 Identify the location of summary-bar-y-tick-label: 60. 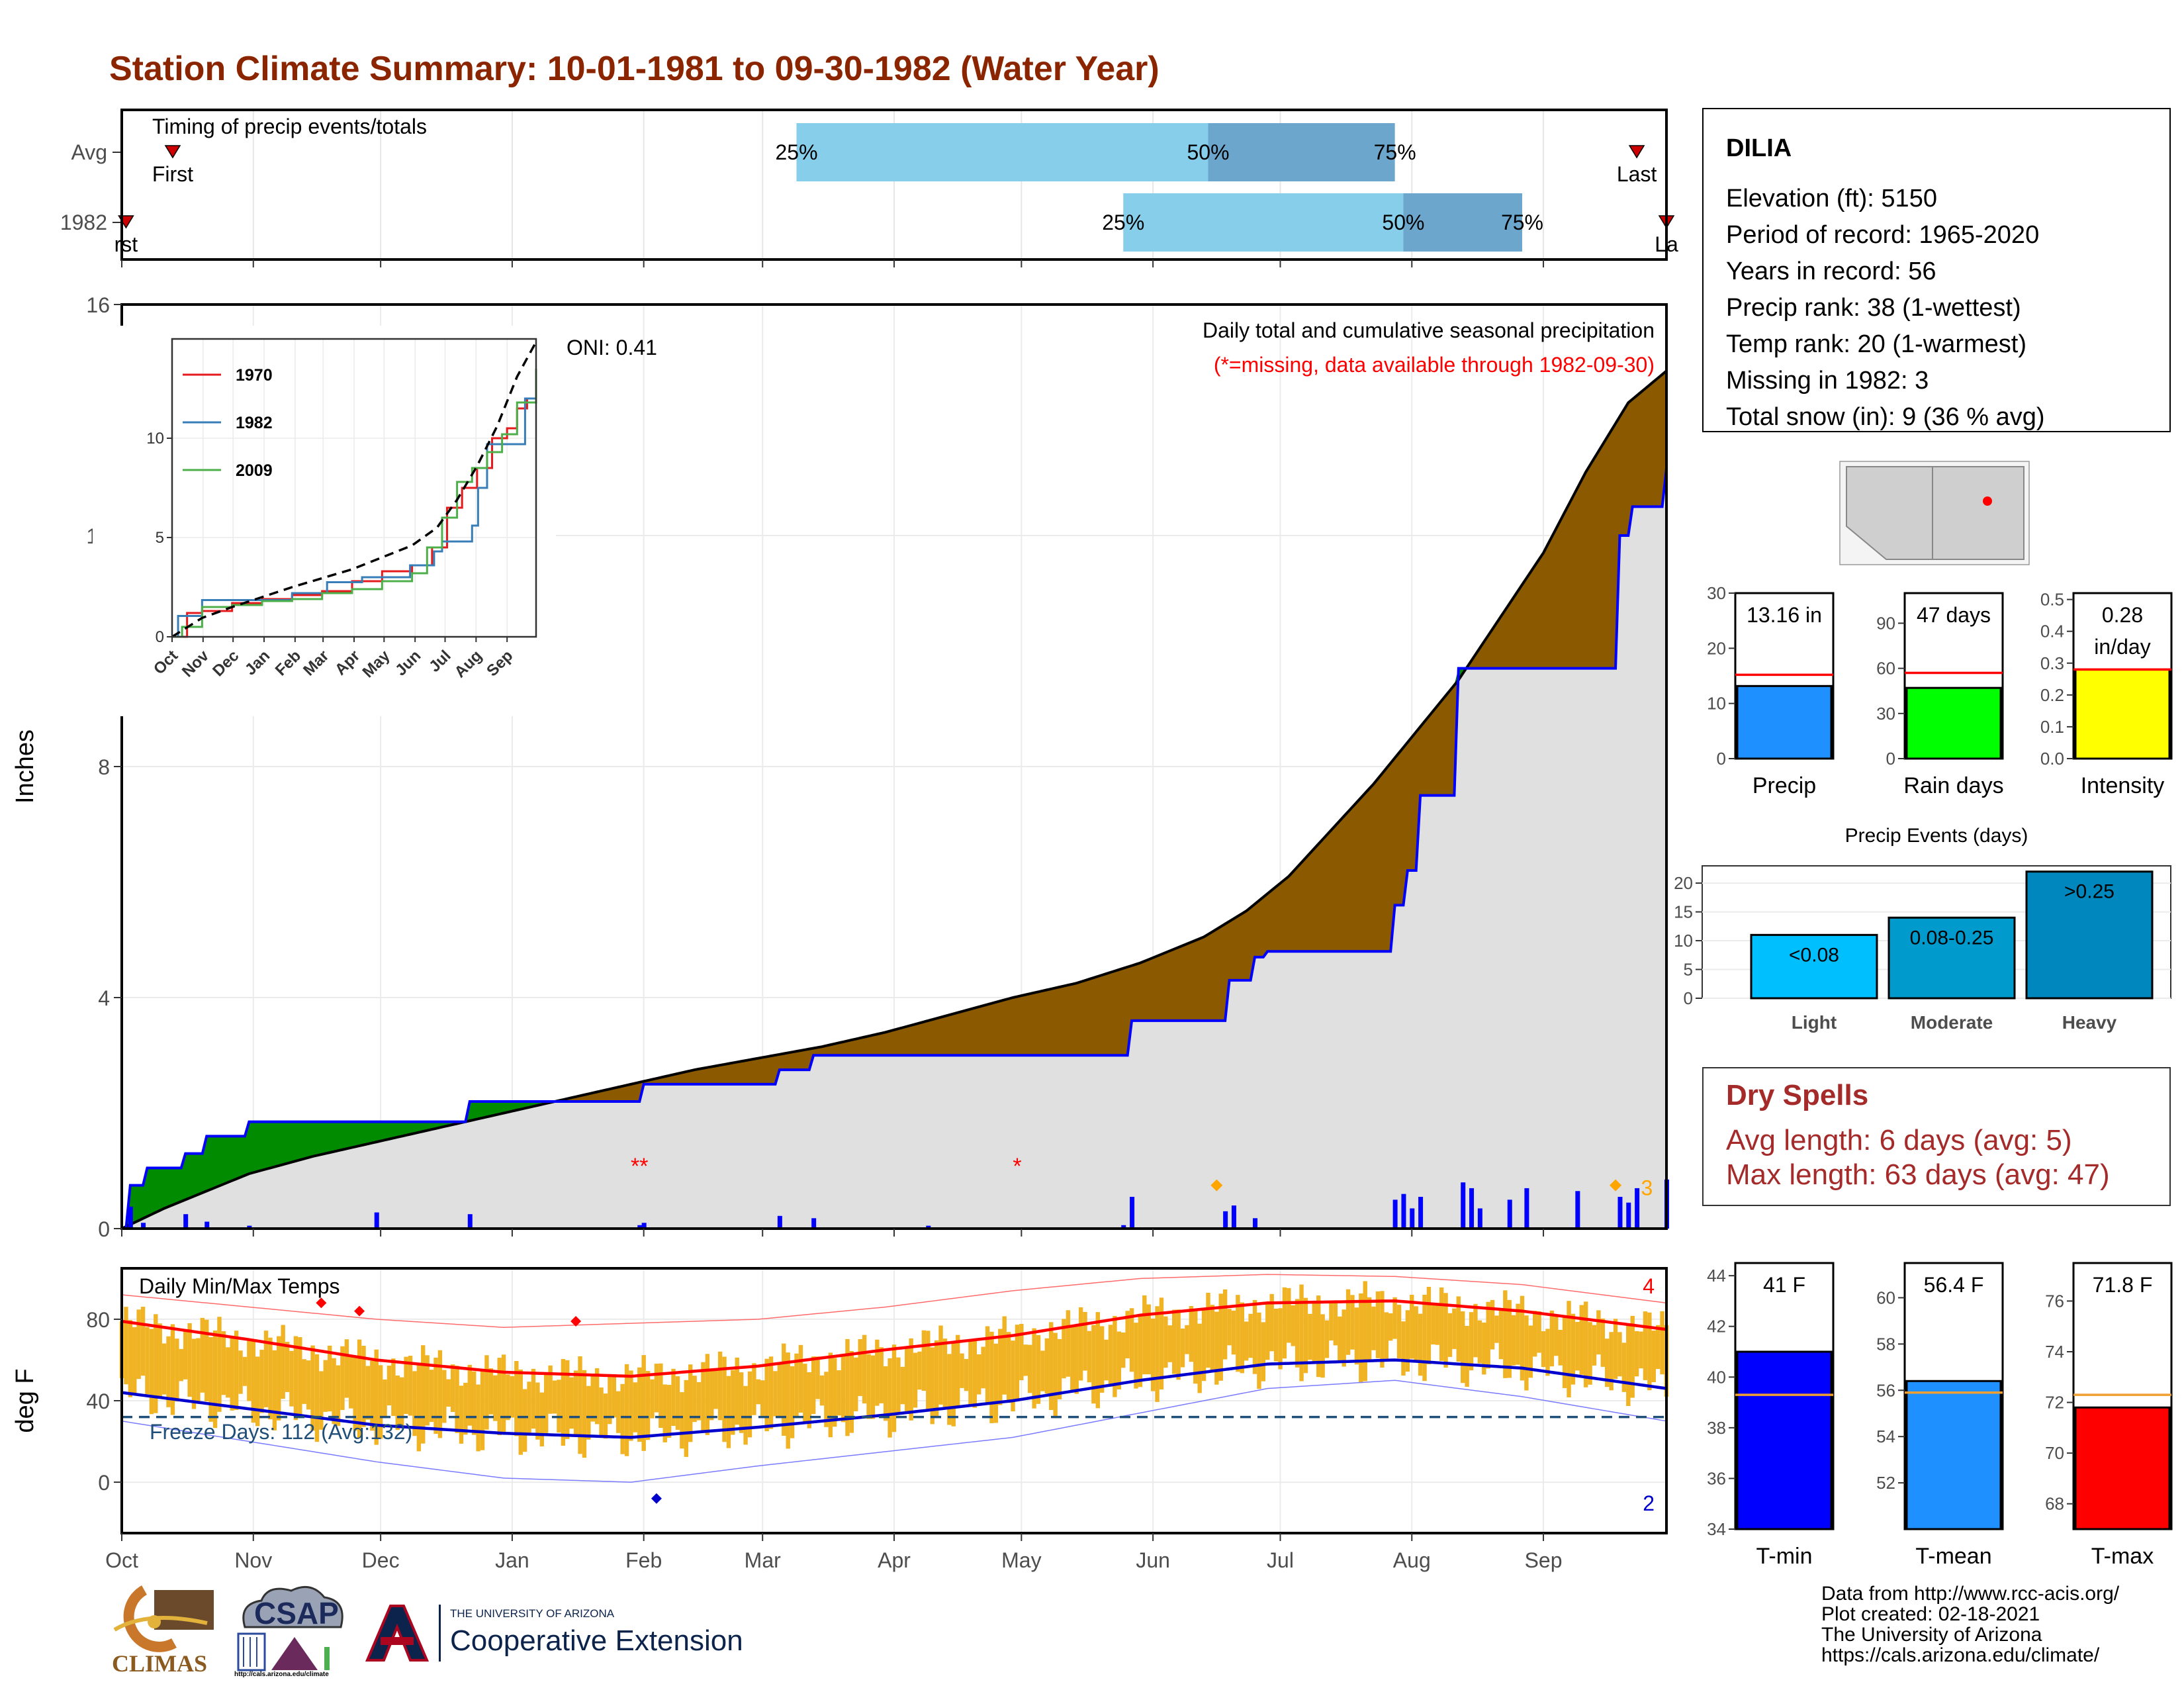
(1885, 669).